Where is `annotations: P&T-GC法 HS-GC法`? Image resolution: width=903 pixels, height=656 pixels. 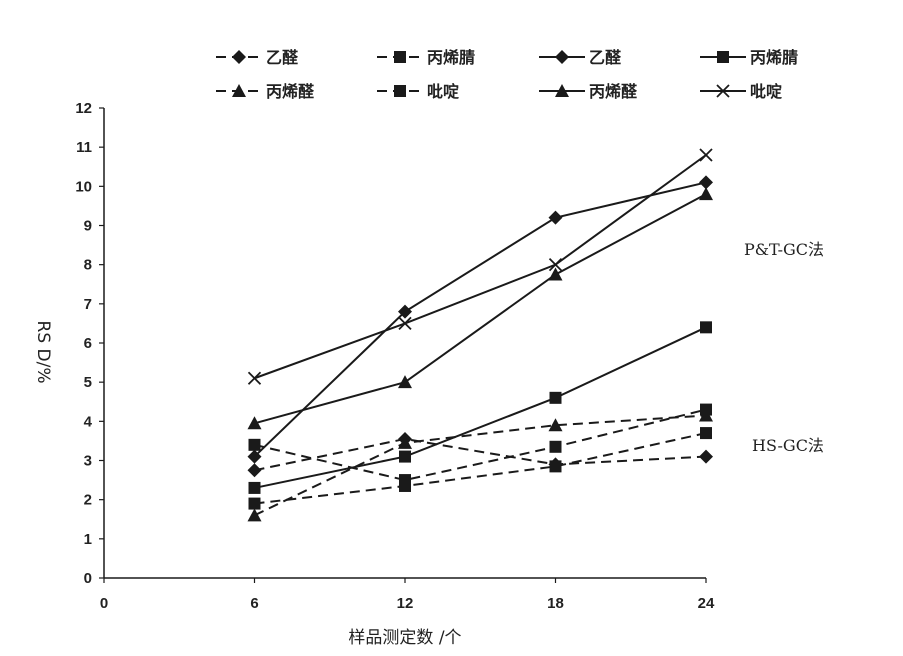 annotations: P&T-GC法 HS-GC法 is located at coordinates (784, 347).